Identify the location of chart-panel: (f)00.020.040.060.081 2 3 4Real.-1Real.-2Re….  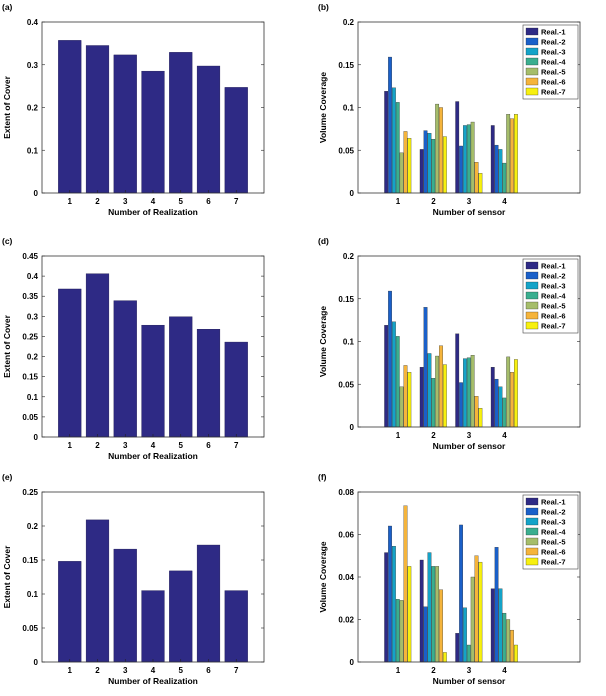
(449, 579).